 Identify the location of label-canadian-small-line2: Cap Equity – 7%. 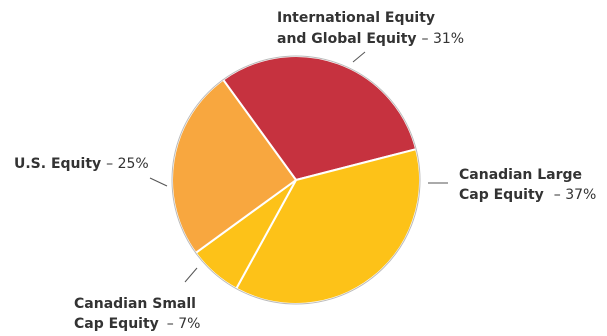
(137, 324).